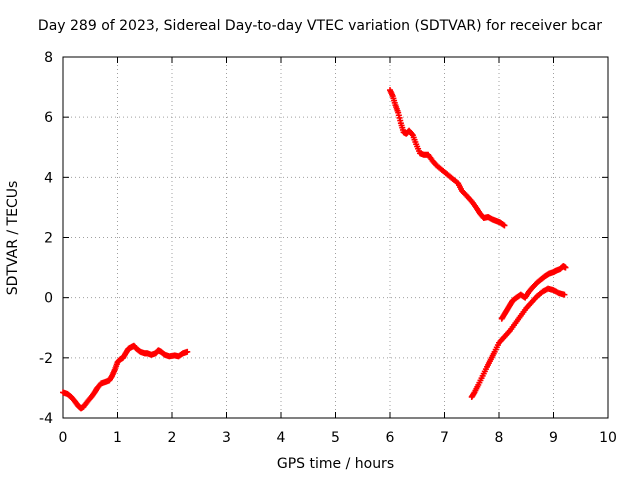  What do you see at coordinates (172, 438) in the screenshot?
I see `x-tick-label: 2` at bounding box center [172, 438].